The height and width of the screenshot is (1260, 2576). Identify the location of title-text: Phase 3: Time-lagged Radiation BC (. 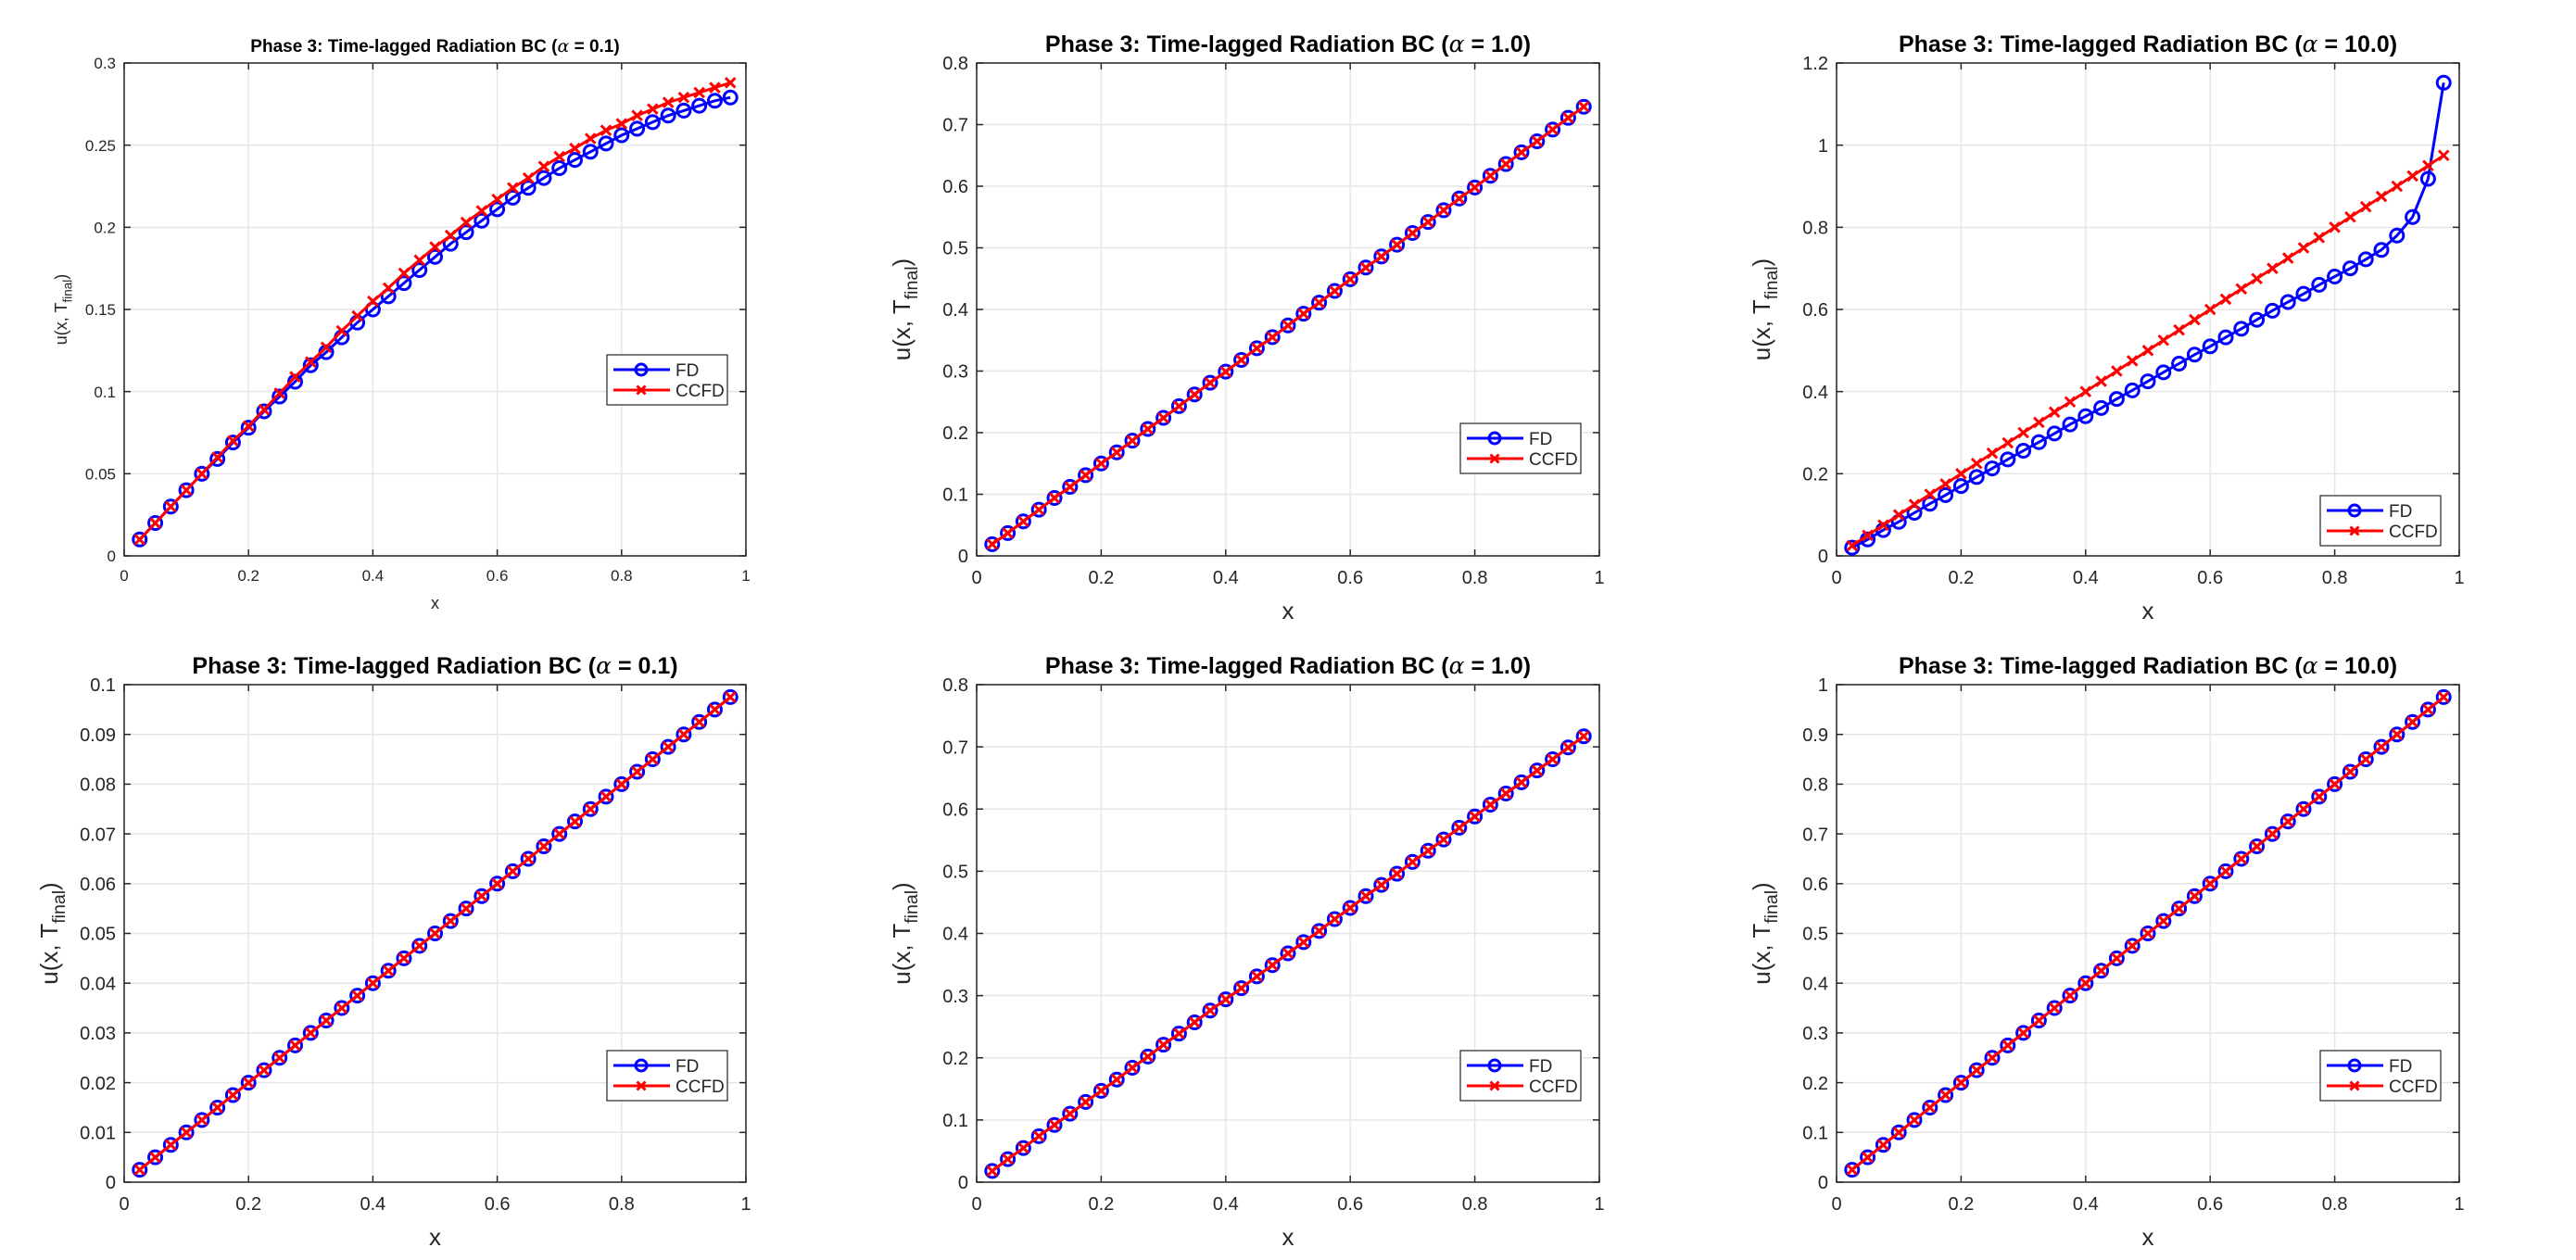
(2101, 666).